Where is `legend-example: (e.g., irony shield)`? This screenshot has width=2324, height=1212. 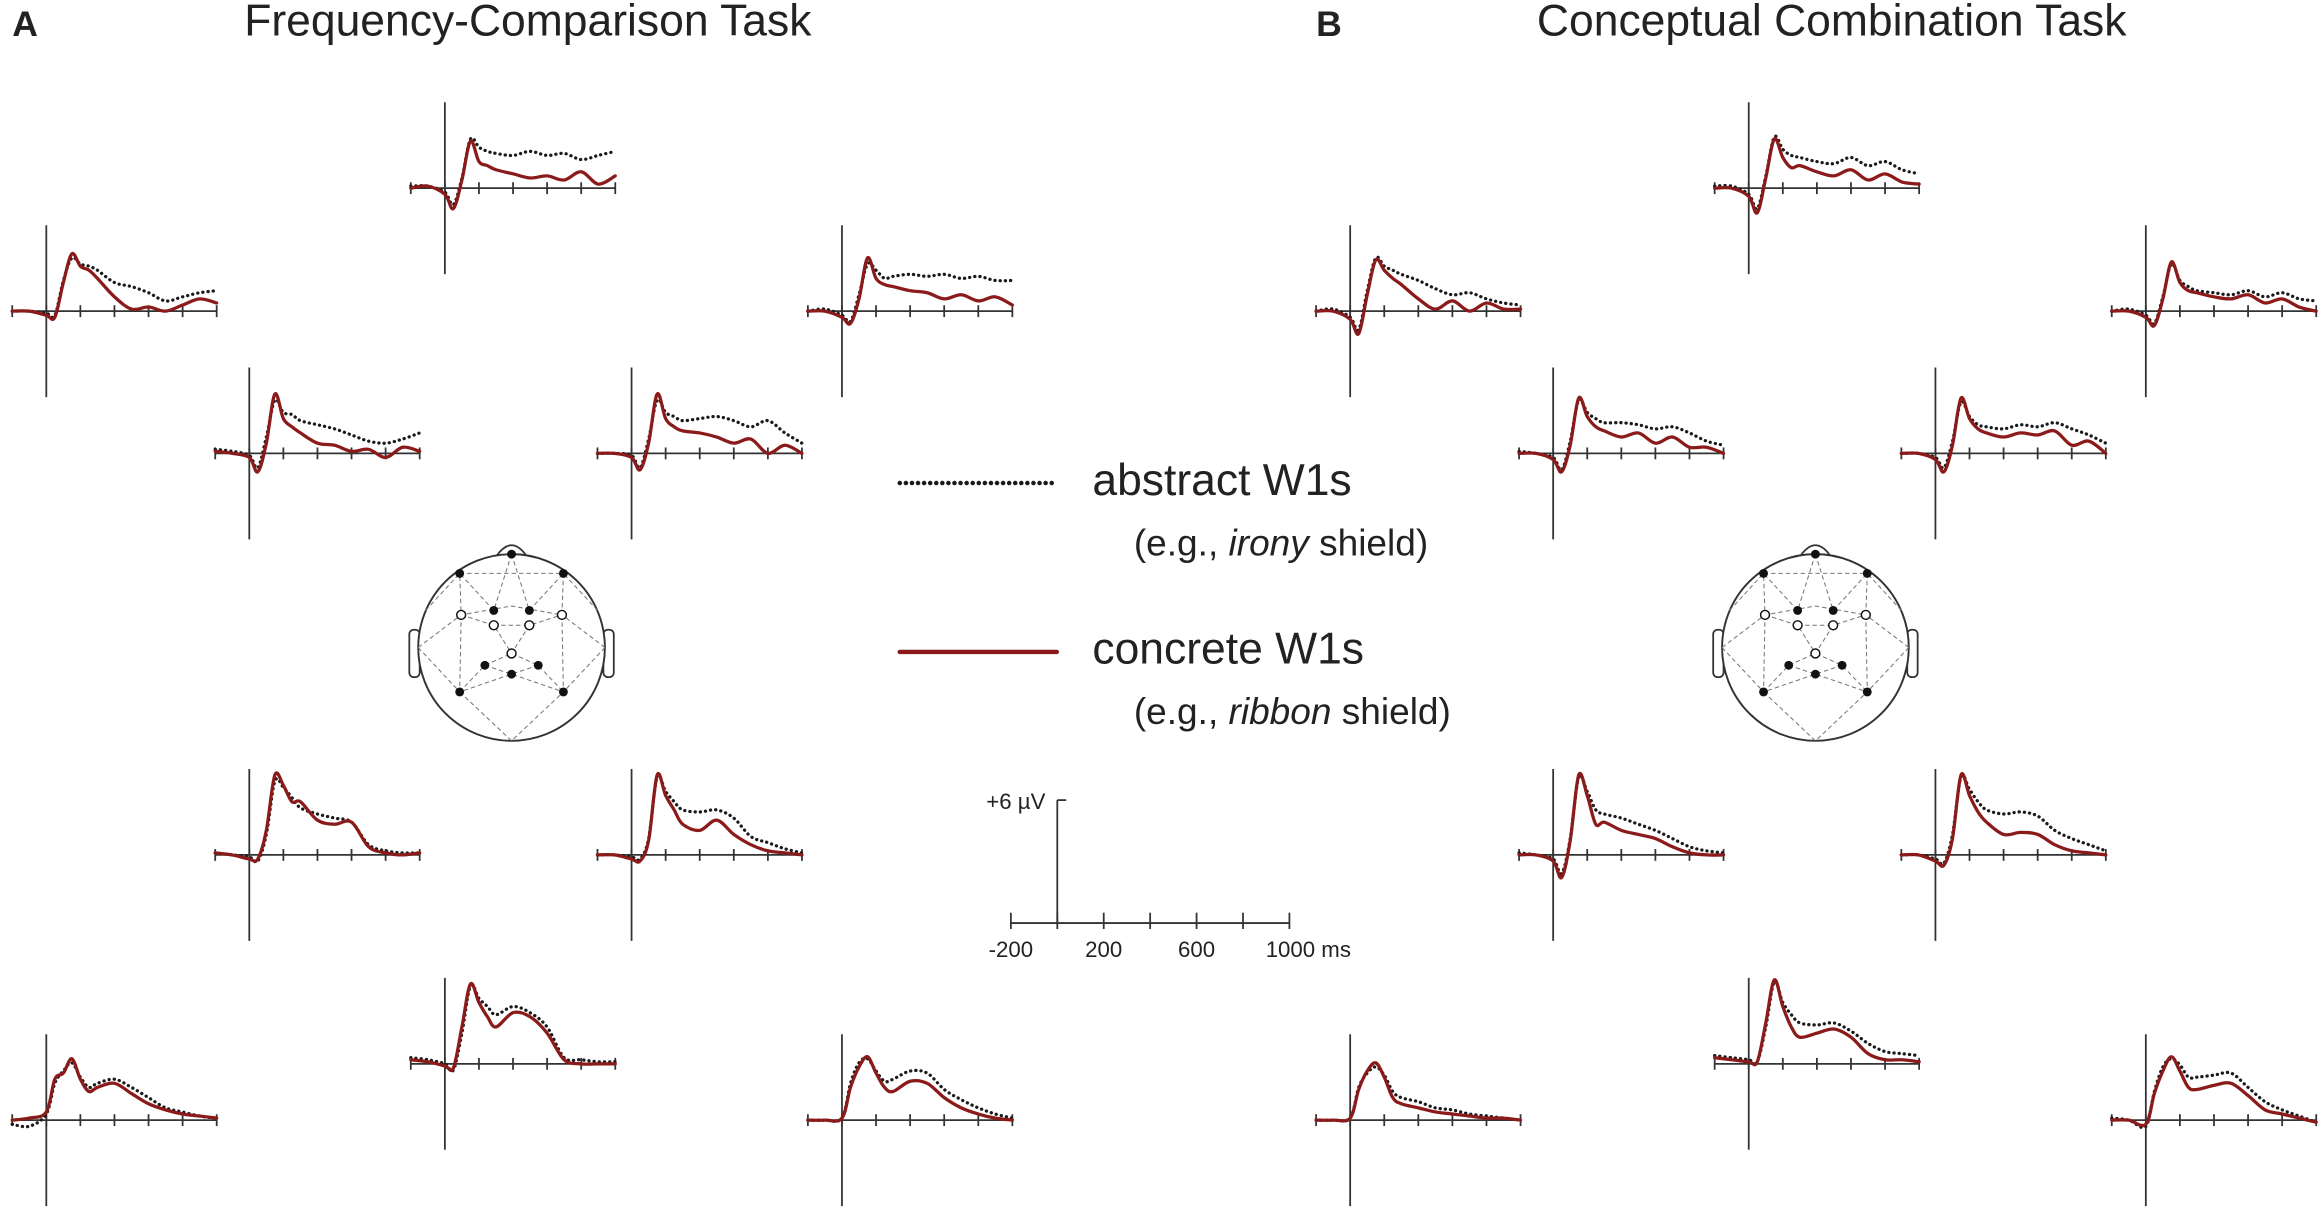 legend-example: (e.g., irony shield) is located at coordinates (1281, 542).